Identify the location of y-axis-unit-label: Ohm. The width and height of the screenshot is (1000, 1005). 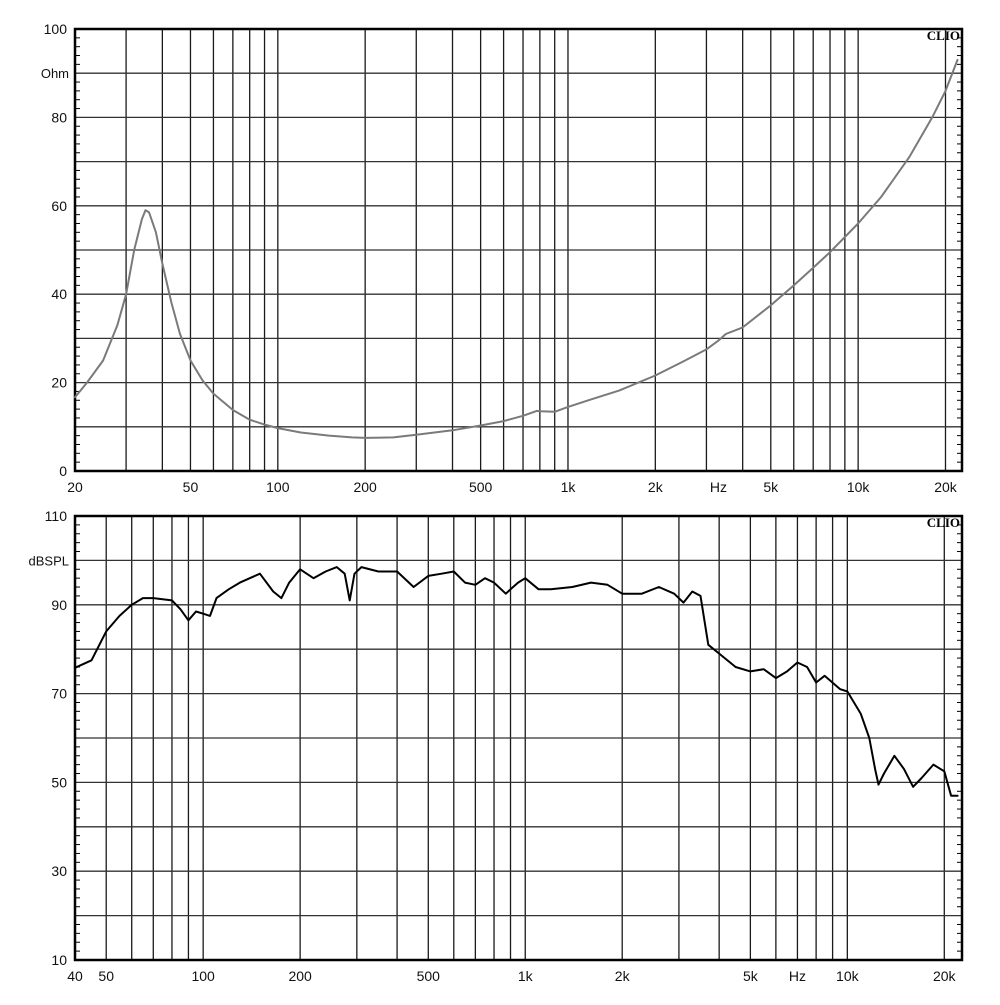
(55, 73).